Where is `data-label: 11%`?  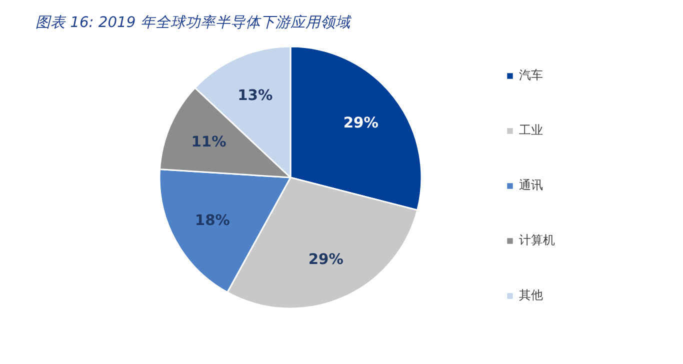 data-label: 11% is located at coordinates (209, 142).